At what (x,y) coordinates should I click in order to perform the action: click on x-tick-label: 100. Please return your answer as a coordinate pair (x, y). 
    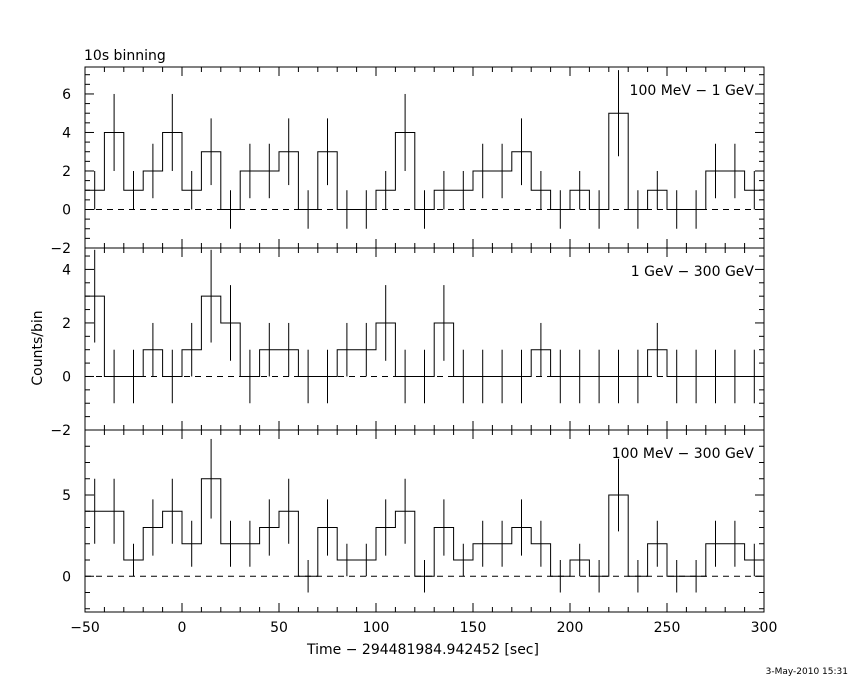
    Looking at the image, I should click on (376, 628).